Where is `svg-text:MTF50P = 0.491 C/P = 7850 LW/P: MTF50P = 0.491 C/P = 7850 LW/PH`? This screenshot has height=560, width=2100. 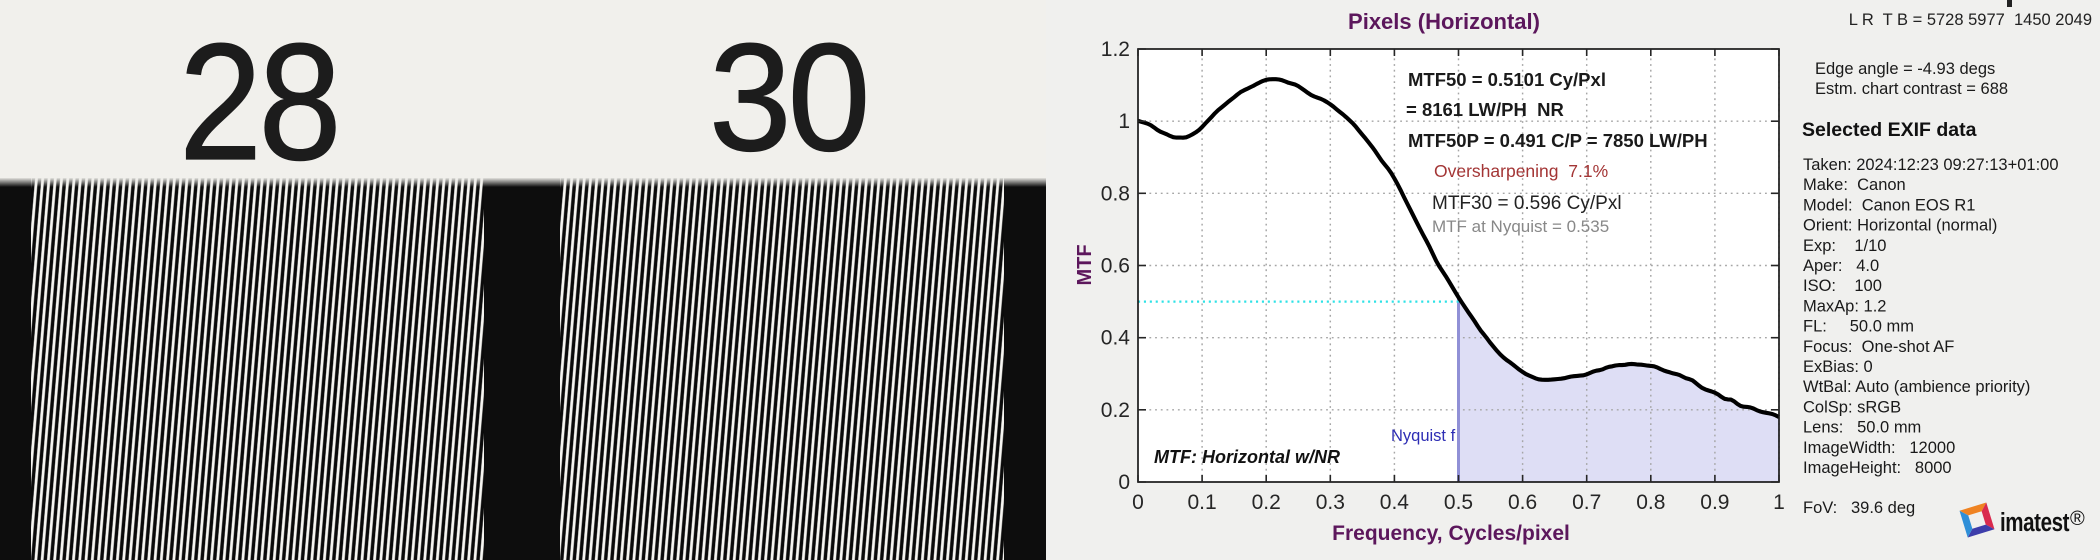 svg-text:MTF50P = 0.491 C/P = 7850 LW/P: MTF50P = 0.491 C/P = 7850 LW/PH is located at coordinates (1558, 140).